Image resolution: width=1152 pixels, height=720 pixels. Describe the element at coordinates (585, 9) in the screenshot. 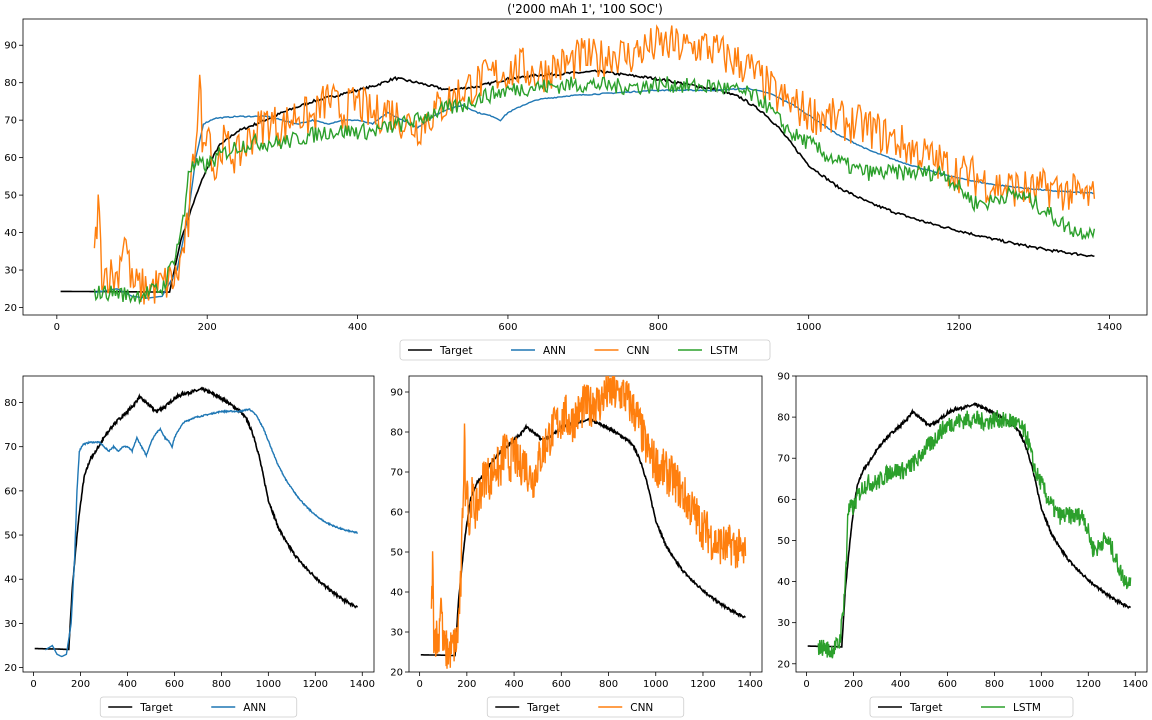

I see `figure-title: ('2000 mAh 1', '100 SOC')` at that location.